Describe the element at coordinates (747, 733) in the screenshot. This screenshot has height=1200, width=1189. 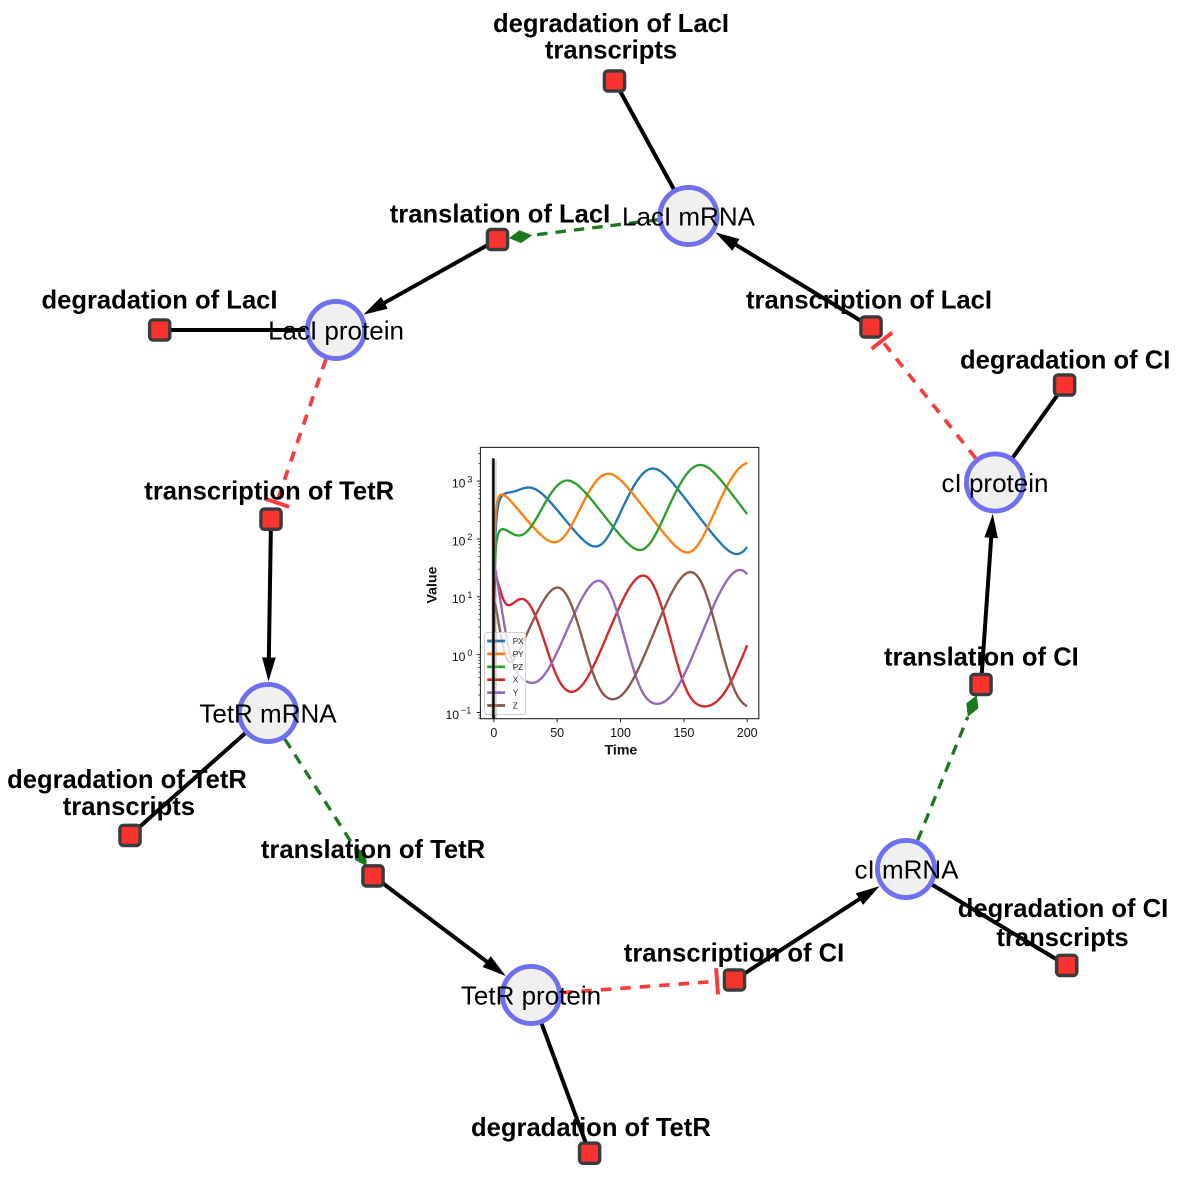
I see `svg-text: 200` at that location.